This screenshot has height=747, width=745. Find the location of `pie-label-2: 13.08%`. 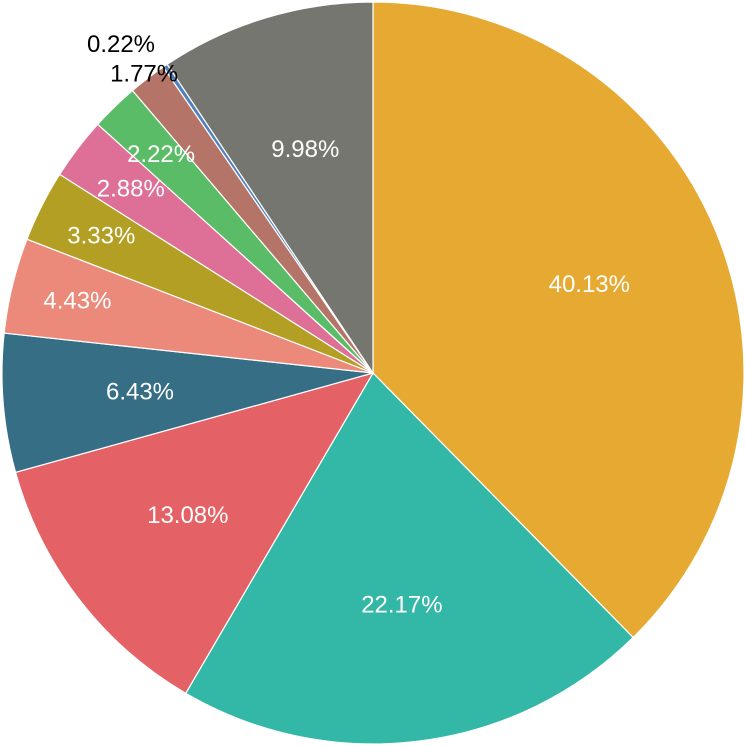

pie-label-2: 13.08% is located at coordinates (187, 515).